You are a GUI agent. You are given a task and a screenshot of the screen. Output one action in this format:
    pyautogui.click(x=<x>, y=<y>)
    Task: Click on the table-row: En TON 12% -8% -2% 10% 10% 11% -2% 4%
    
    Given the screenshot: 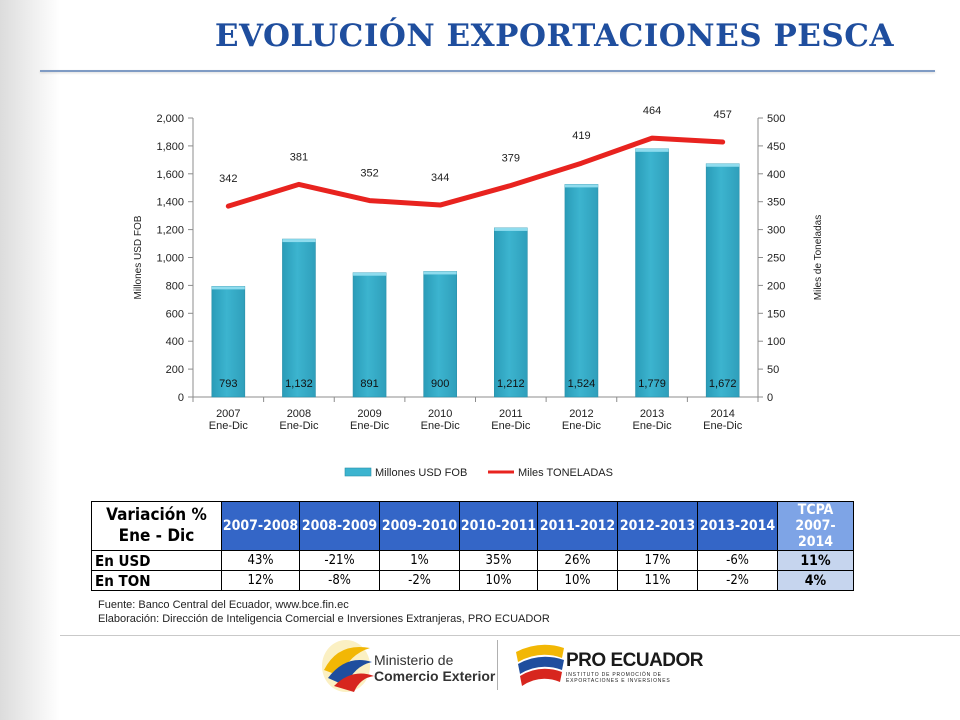 What is the action you would take?
    pyautogui.click(x=472, y=580)
    